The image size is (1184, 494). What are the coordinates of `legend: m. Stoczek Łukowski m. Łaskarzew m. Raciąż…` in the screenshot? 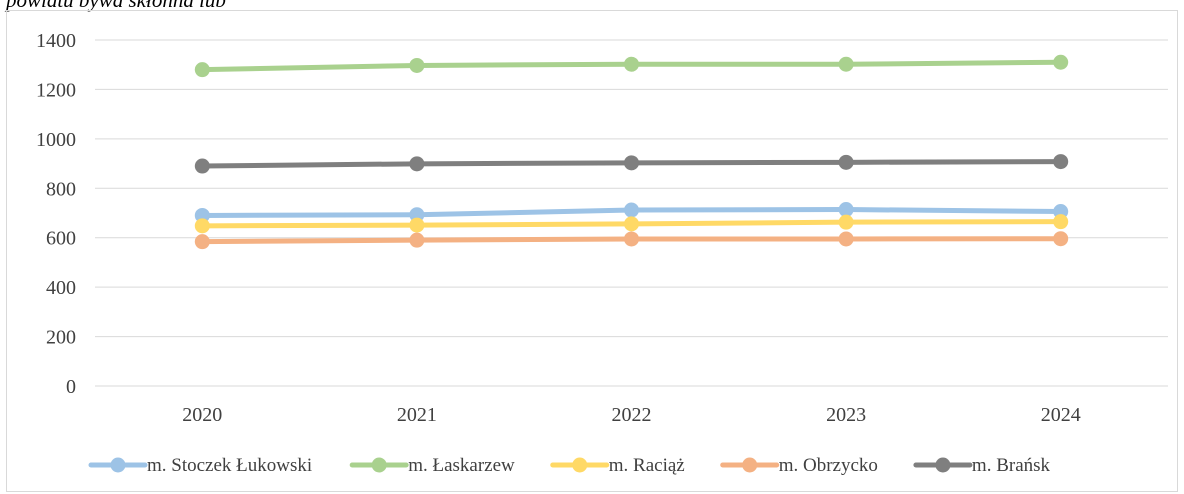 It's located at (569, 465).